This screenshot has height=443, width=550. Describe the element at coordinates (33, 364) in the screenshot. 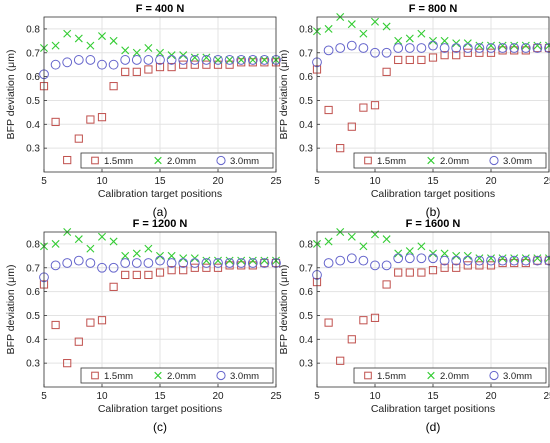

I see `y-tick-label: 0.3` at that location.